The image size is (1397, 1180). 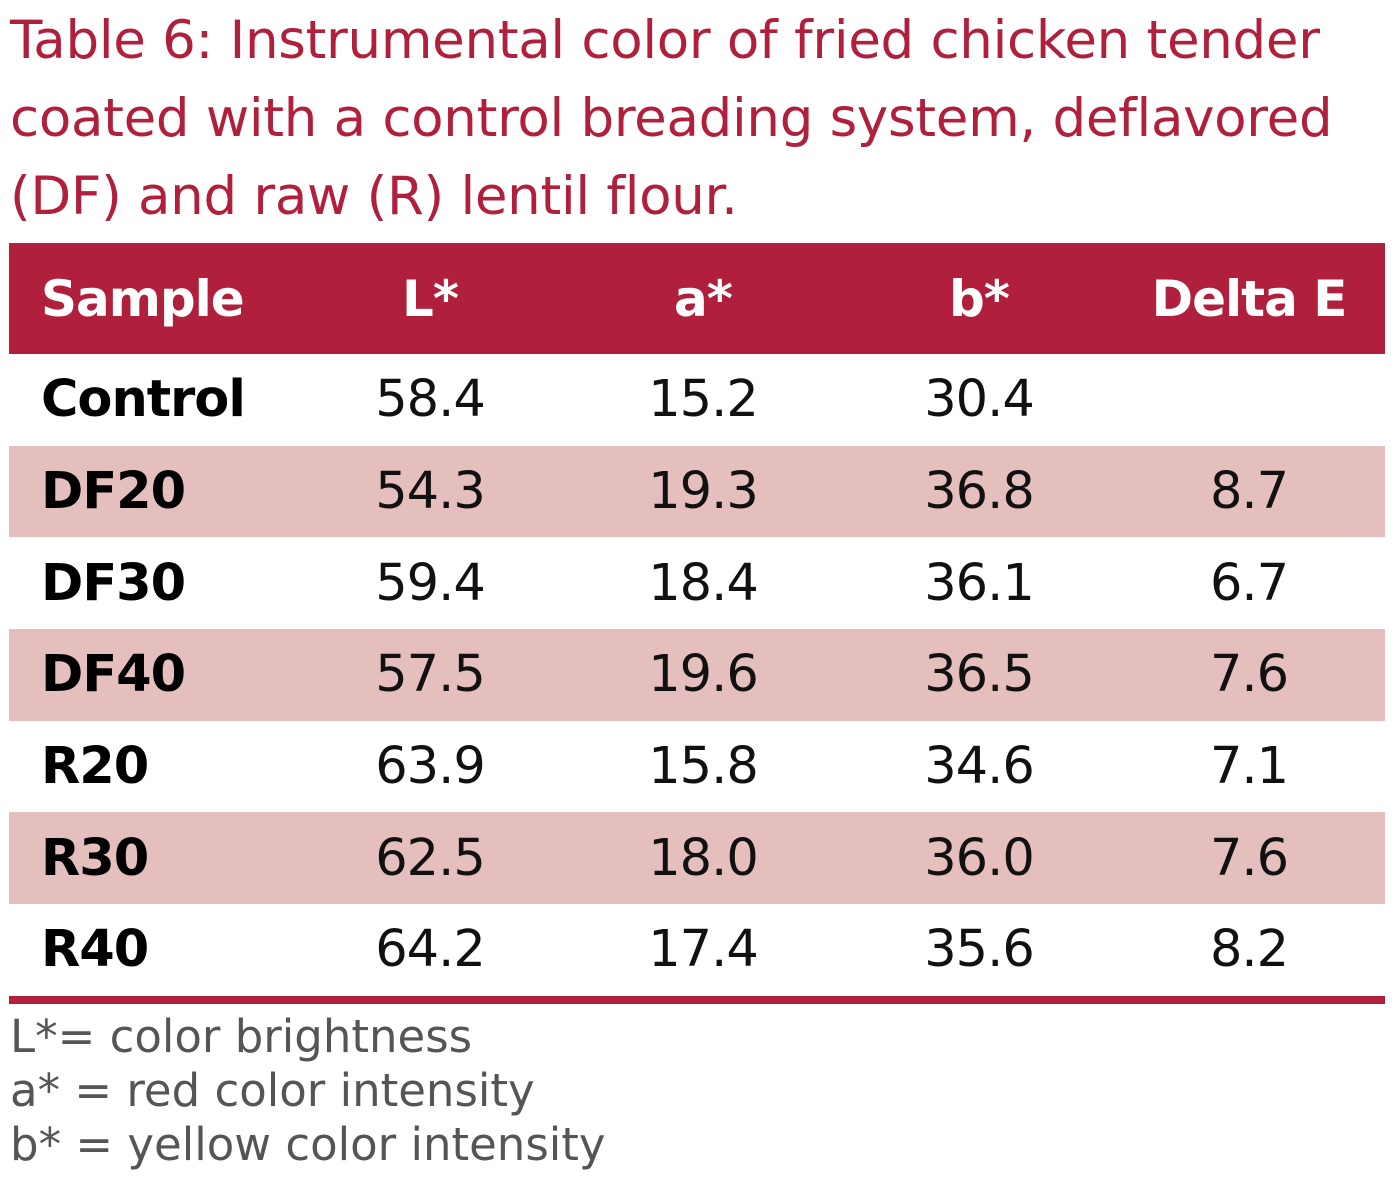 What do you see at coordinates (703, 954) in the screenshot?
I see `cell-a: 17.4` at bounding box center [703, 954].